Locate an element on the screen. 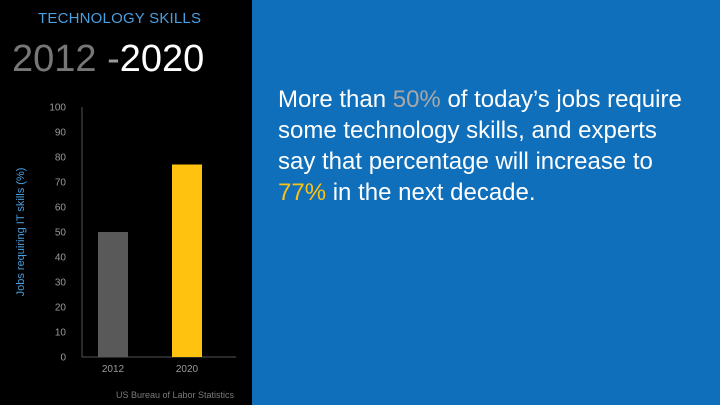  y-axis-title: Jobs requiring IT skills (%) is located at coordinates (21, 232).